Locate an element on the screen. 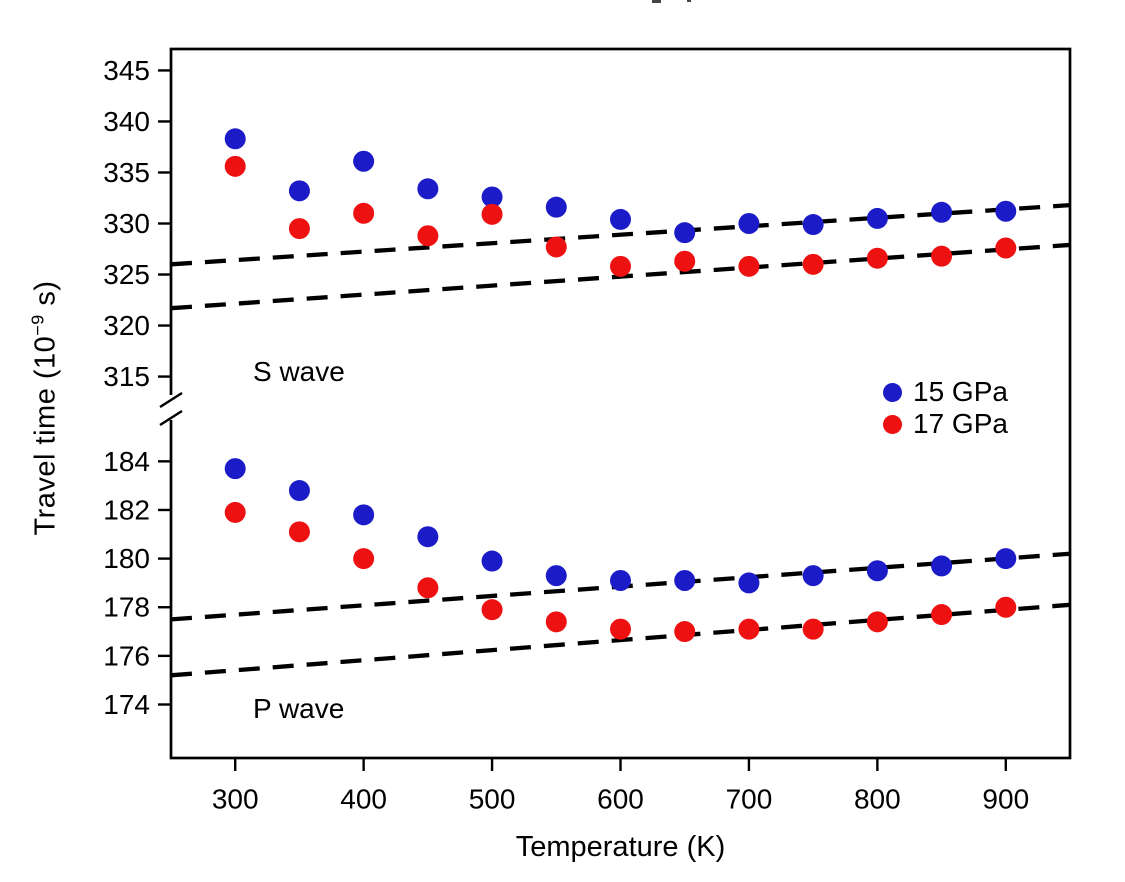 The width and height of the screenshot is (1125, 882). x-tick-label: 700 is located at coordinates (749, 799).